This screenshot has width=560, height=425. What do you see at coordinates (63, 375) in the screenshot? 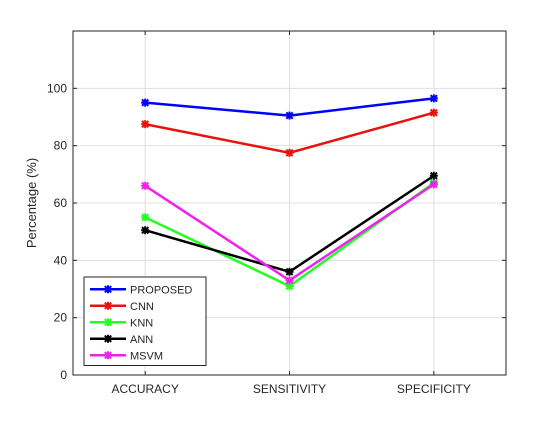
I see `y-tick-label: 0` at bounding box center [63, 375].